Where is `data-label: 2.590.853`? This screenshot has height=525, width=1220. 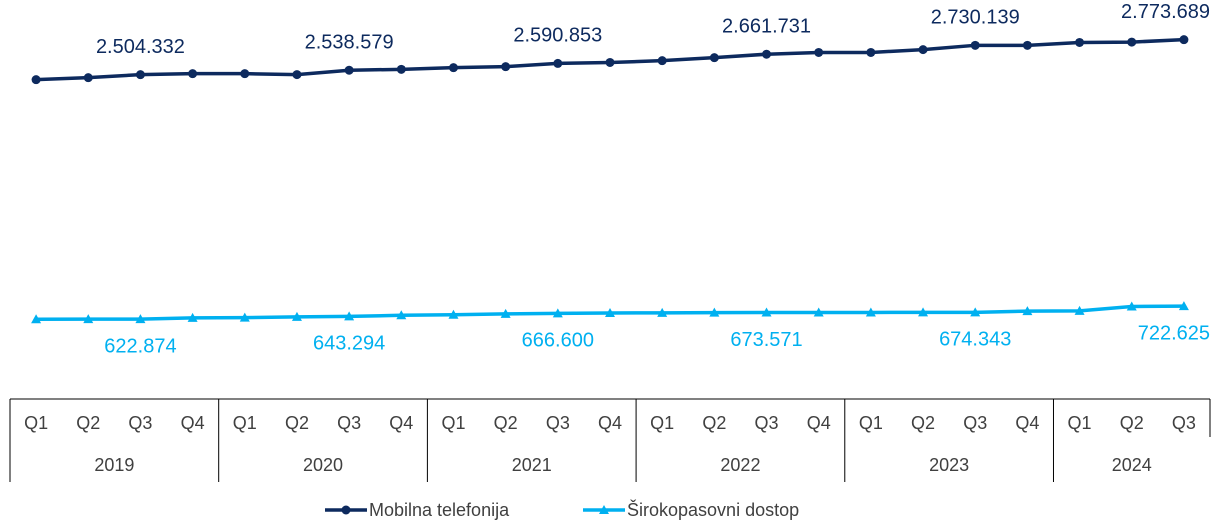 data-label: 2.590.853 is located at coordinates (557, 36).